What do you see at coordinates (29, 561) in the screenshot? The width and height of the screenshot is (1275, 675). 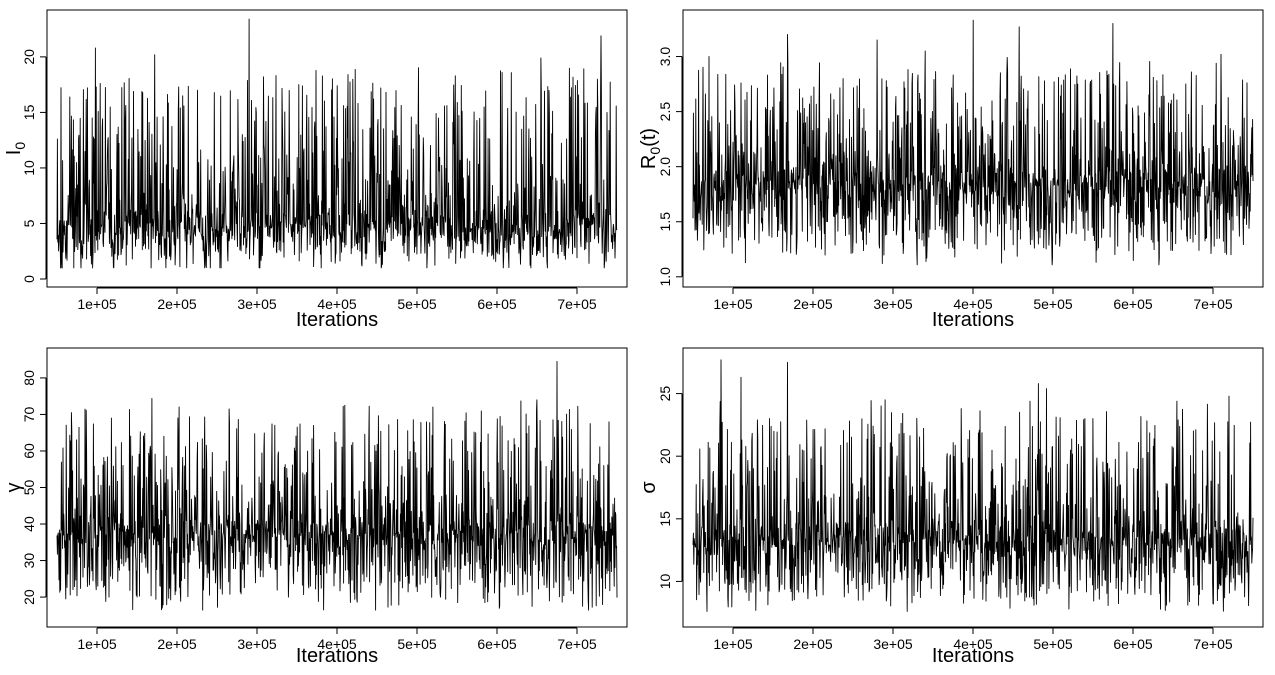 I see `y-tick-label: 30` at bounding box center [29, 561].